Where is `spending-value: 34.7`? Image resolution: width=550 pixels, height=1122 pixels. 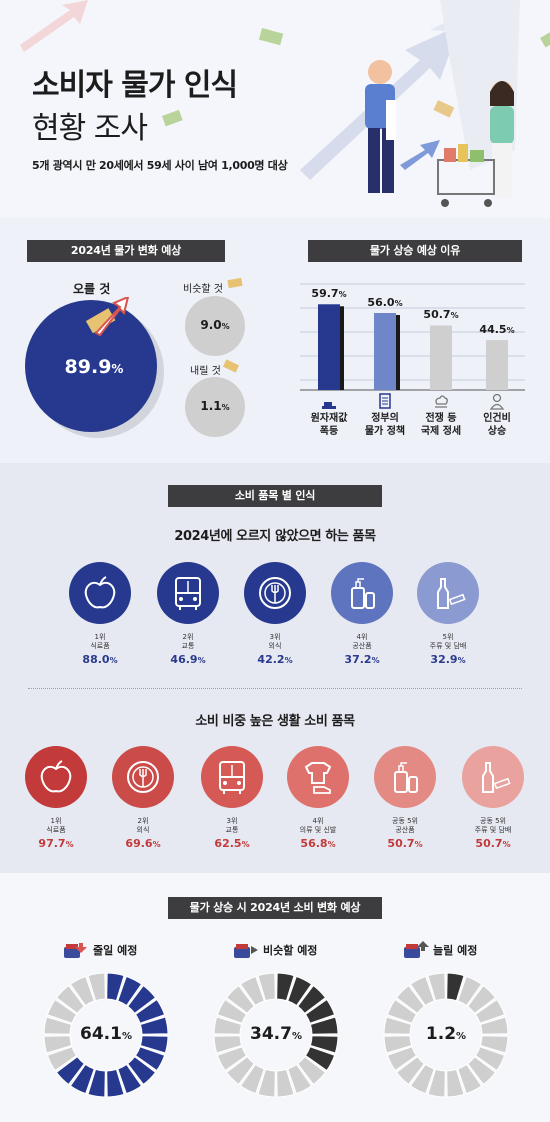 spending-value: 34.7 is located at coordinates (271, 1034).